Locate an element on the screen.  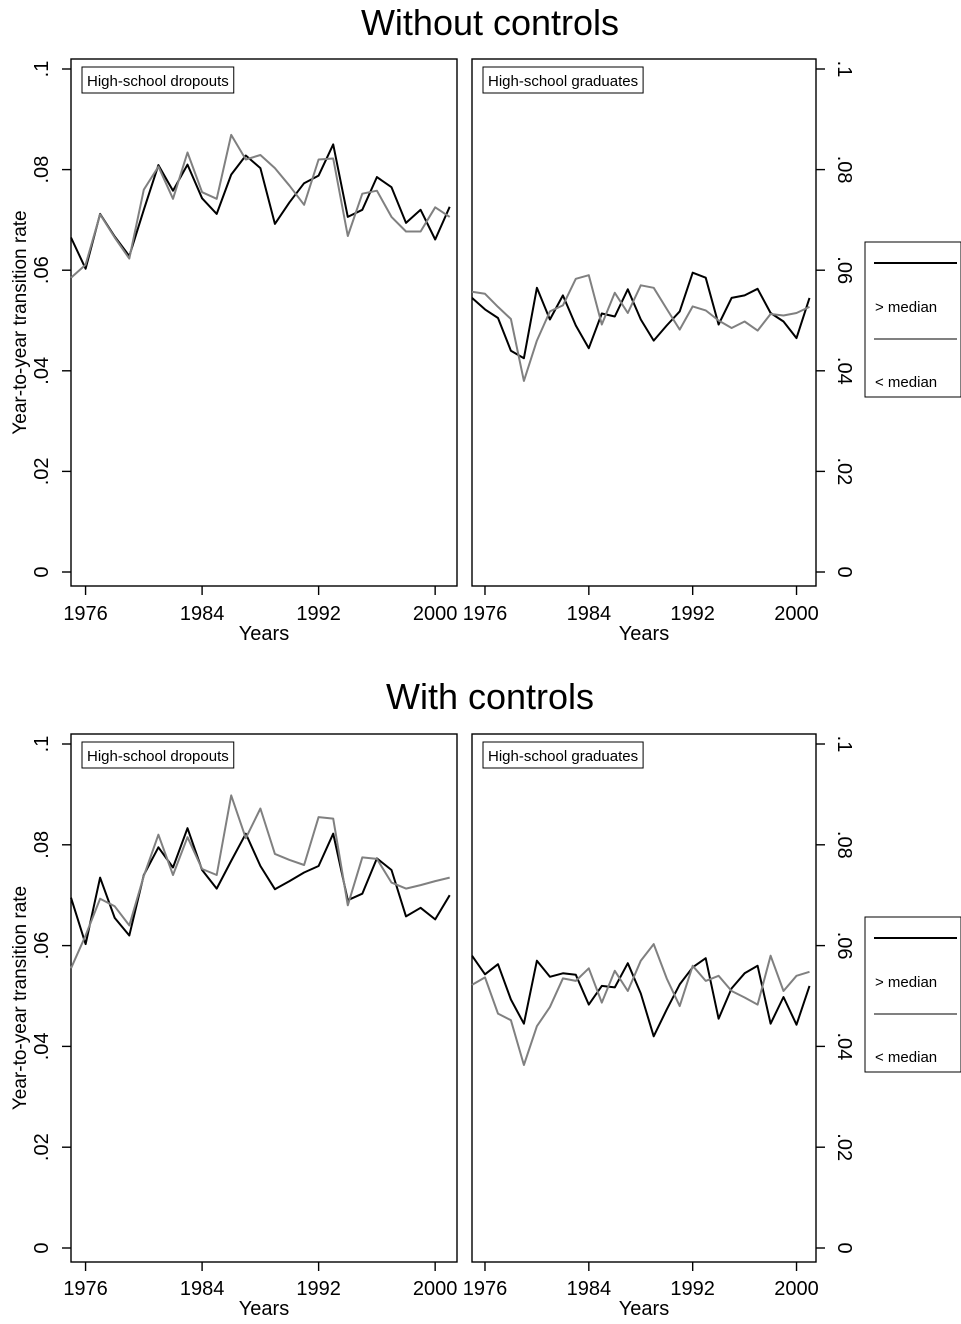
figure-title: Without controls is located at coordinates (490, 22).